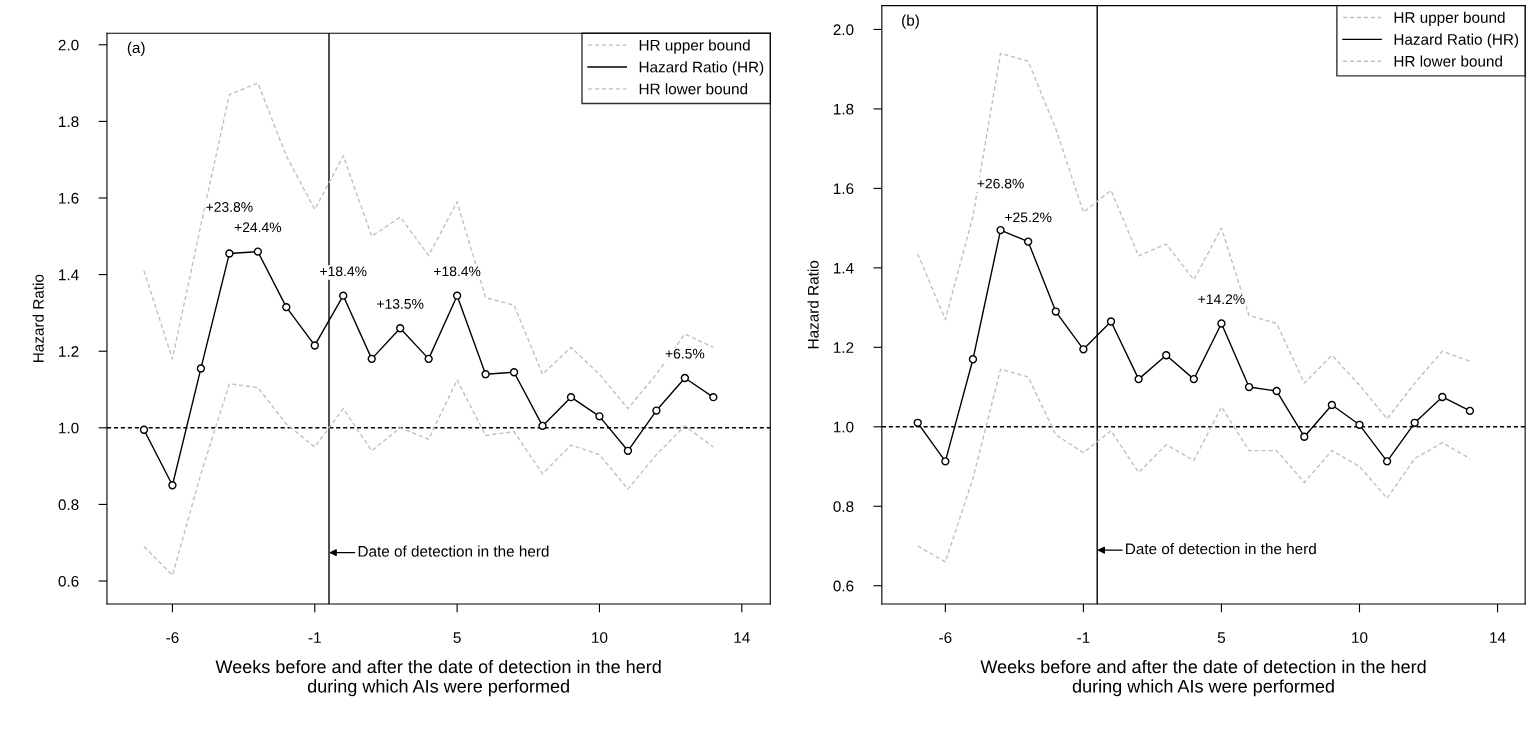 Image resolution: width=1539 pixels, height=748 pixels. I want to click on annotation: +23.8%, so click(229, 207).